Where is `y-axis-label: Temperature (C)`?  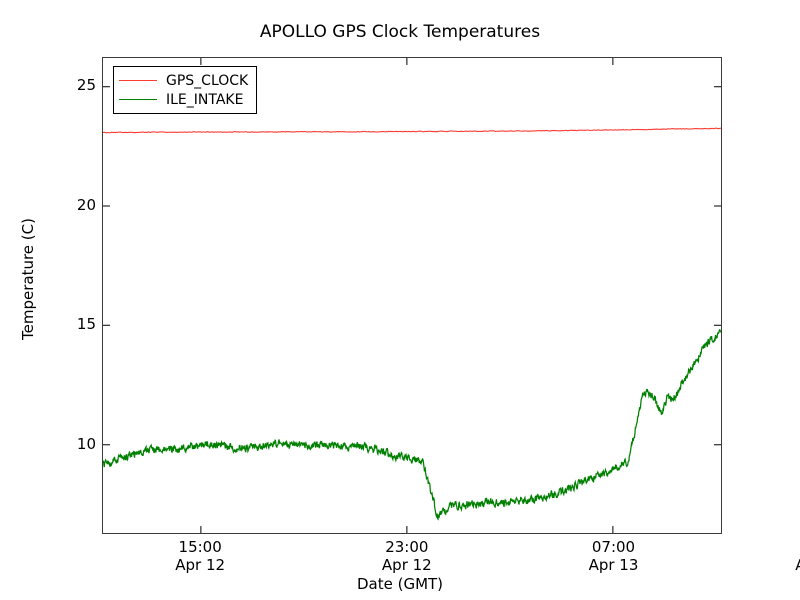 y-axis-label: Temperature (C) is located at coordinates (28, 279).